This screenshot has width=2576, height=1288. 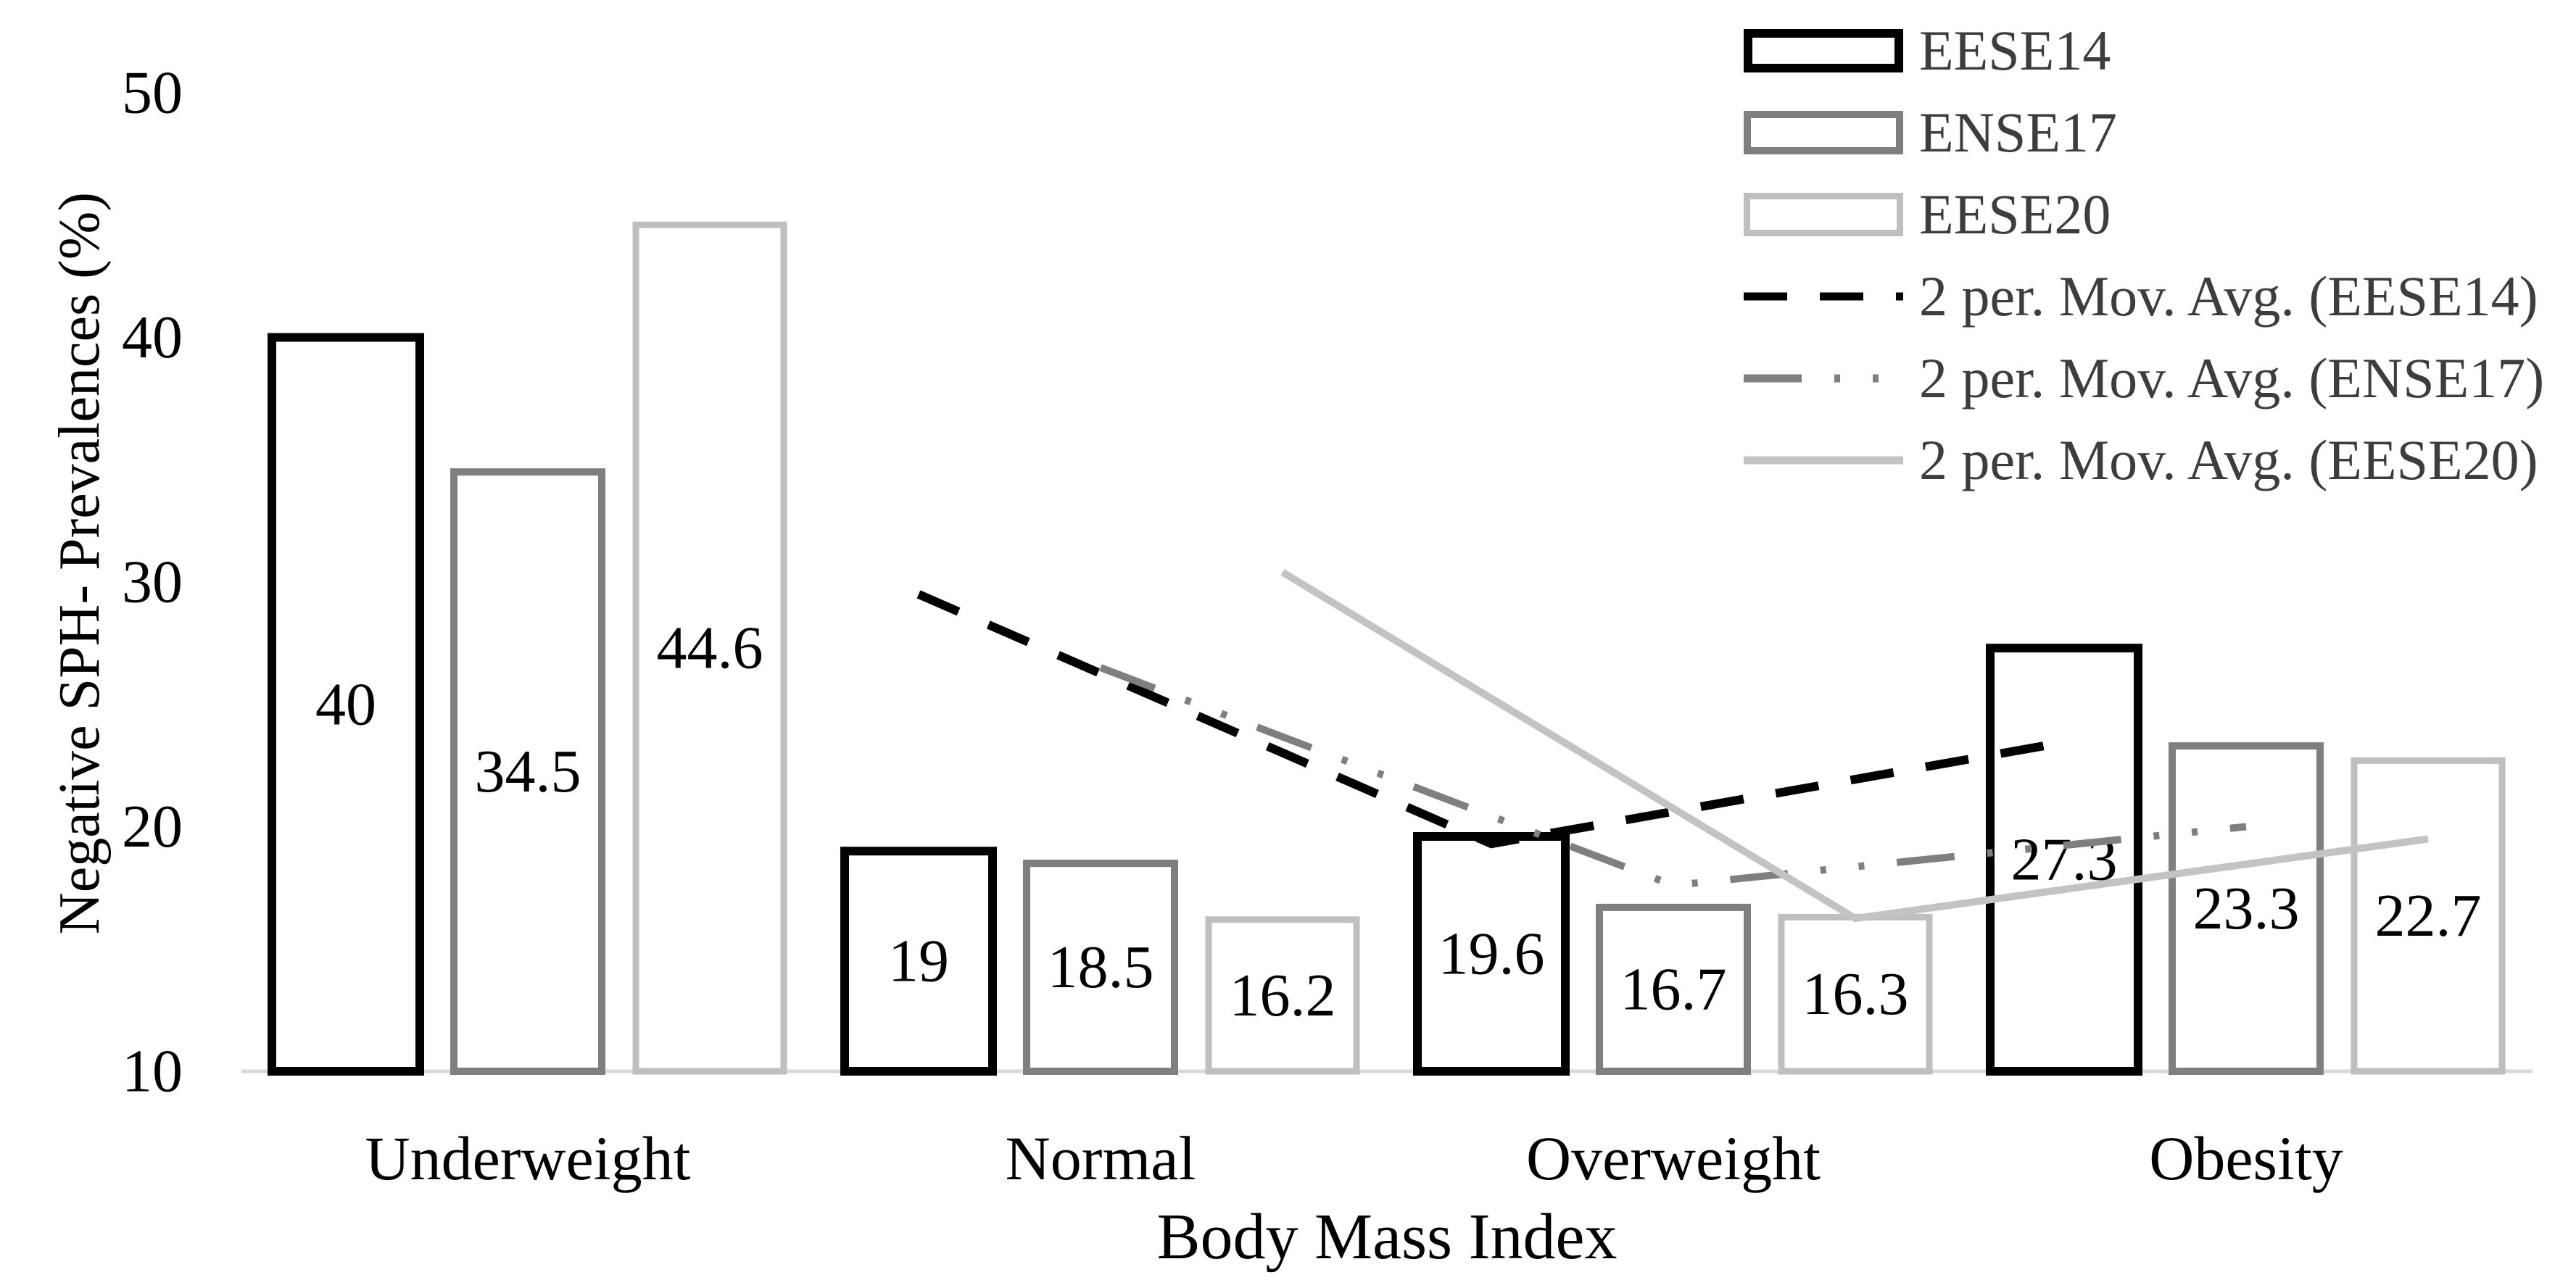 I want to click on trendline-EESE14, so click(x=1491, y=719).